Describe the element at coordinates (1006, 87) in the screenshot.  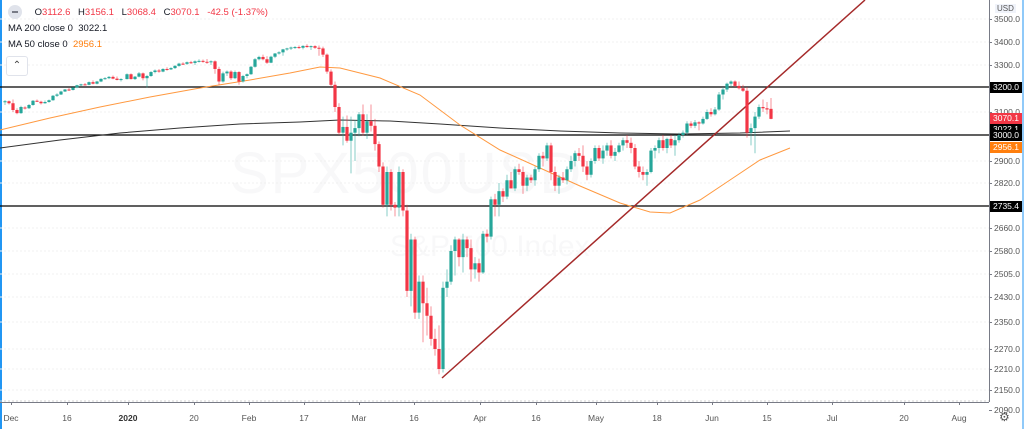
I see `price-tag: 3200.0` at that location.